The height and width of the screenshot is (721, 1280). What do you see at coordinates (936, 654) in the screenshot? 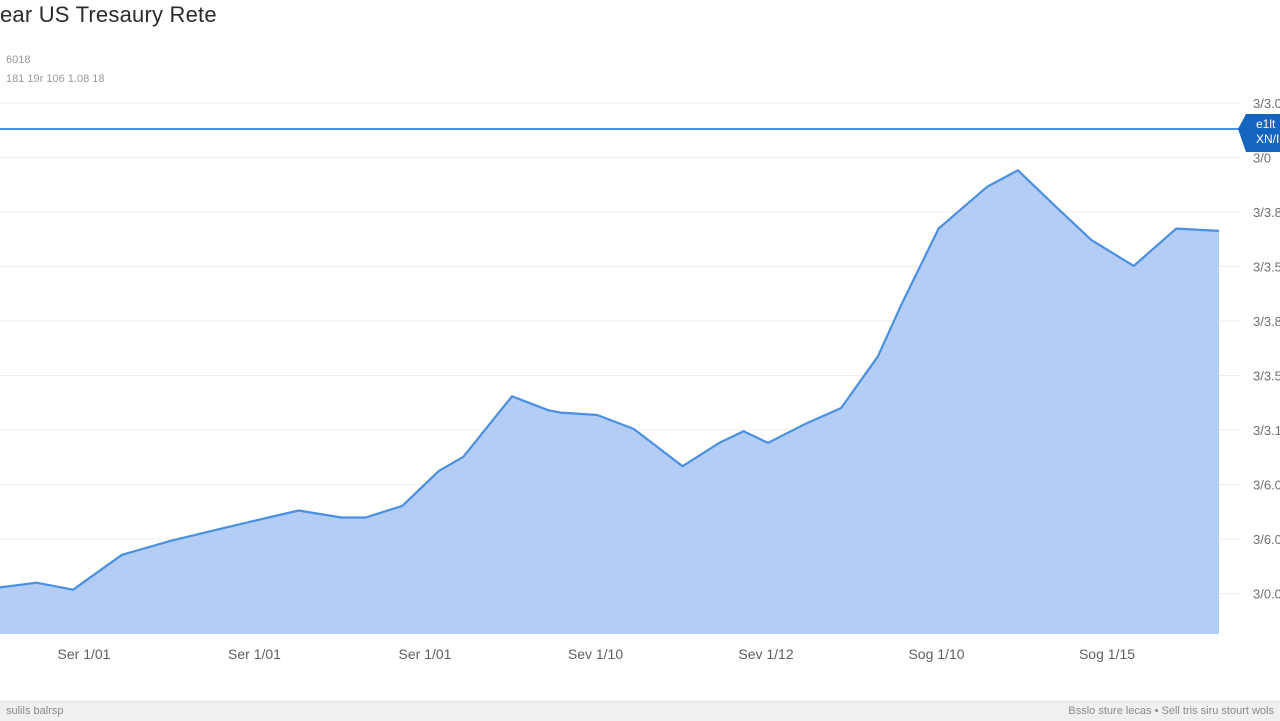
I see `x-tick-label: Sog 1/10` at bounding box center [936, 654].